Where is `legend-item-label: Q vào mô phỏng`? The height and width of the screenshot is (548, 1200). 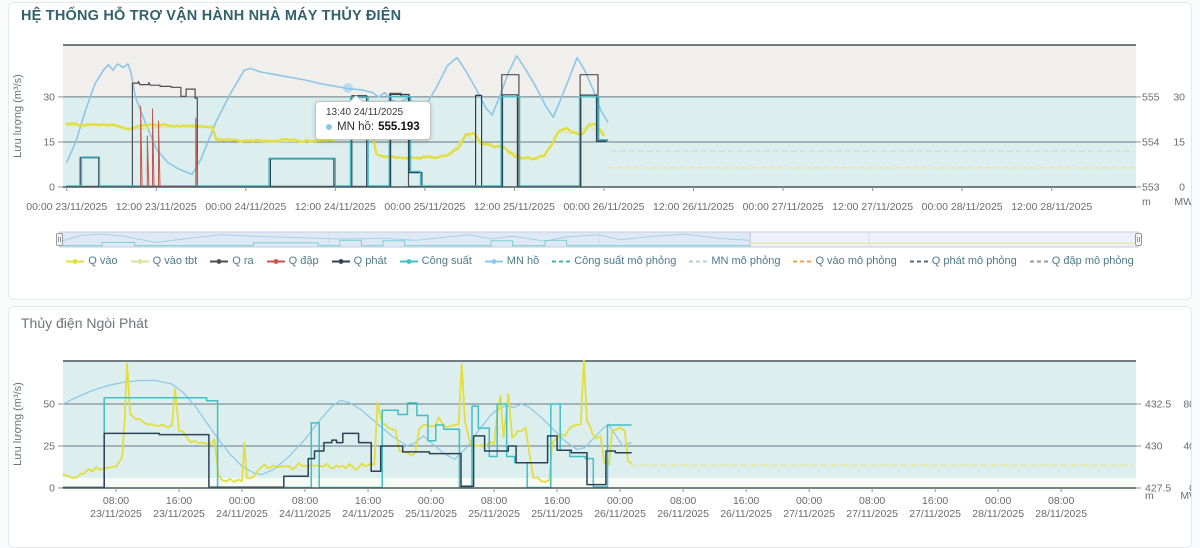
legend-item-label: Q vào mô phỏng is located at coordinates (856, 261).